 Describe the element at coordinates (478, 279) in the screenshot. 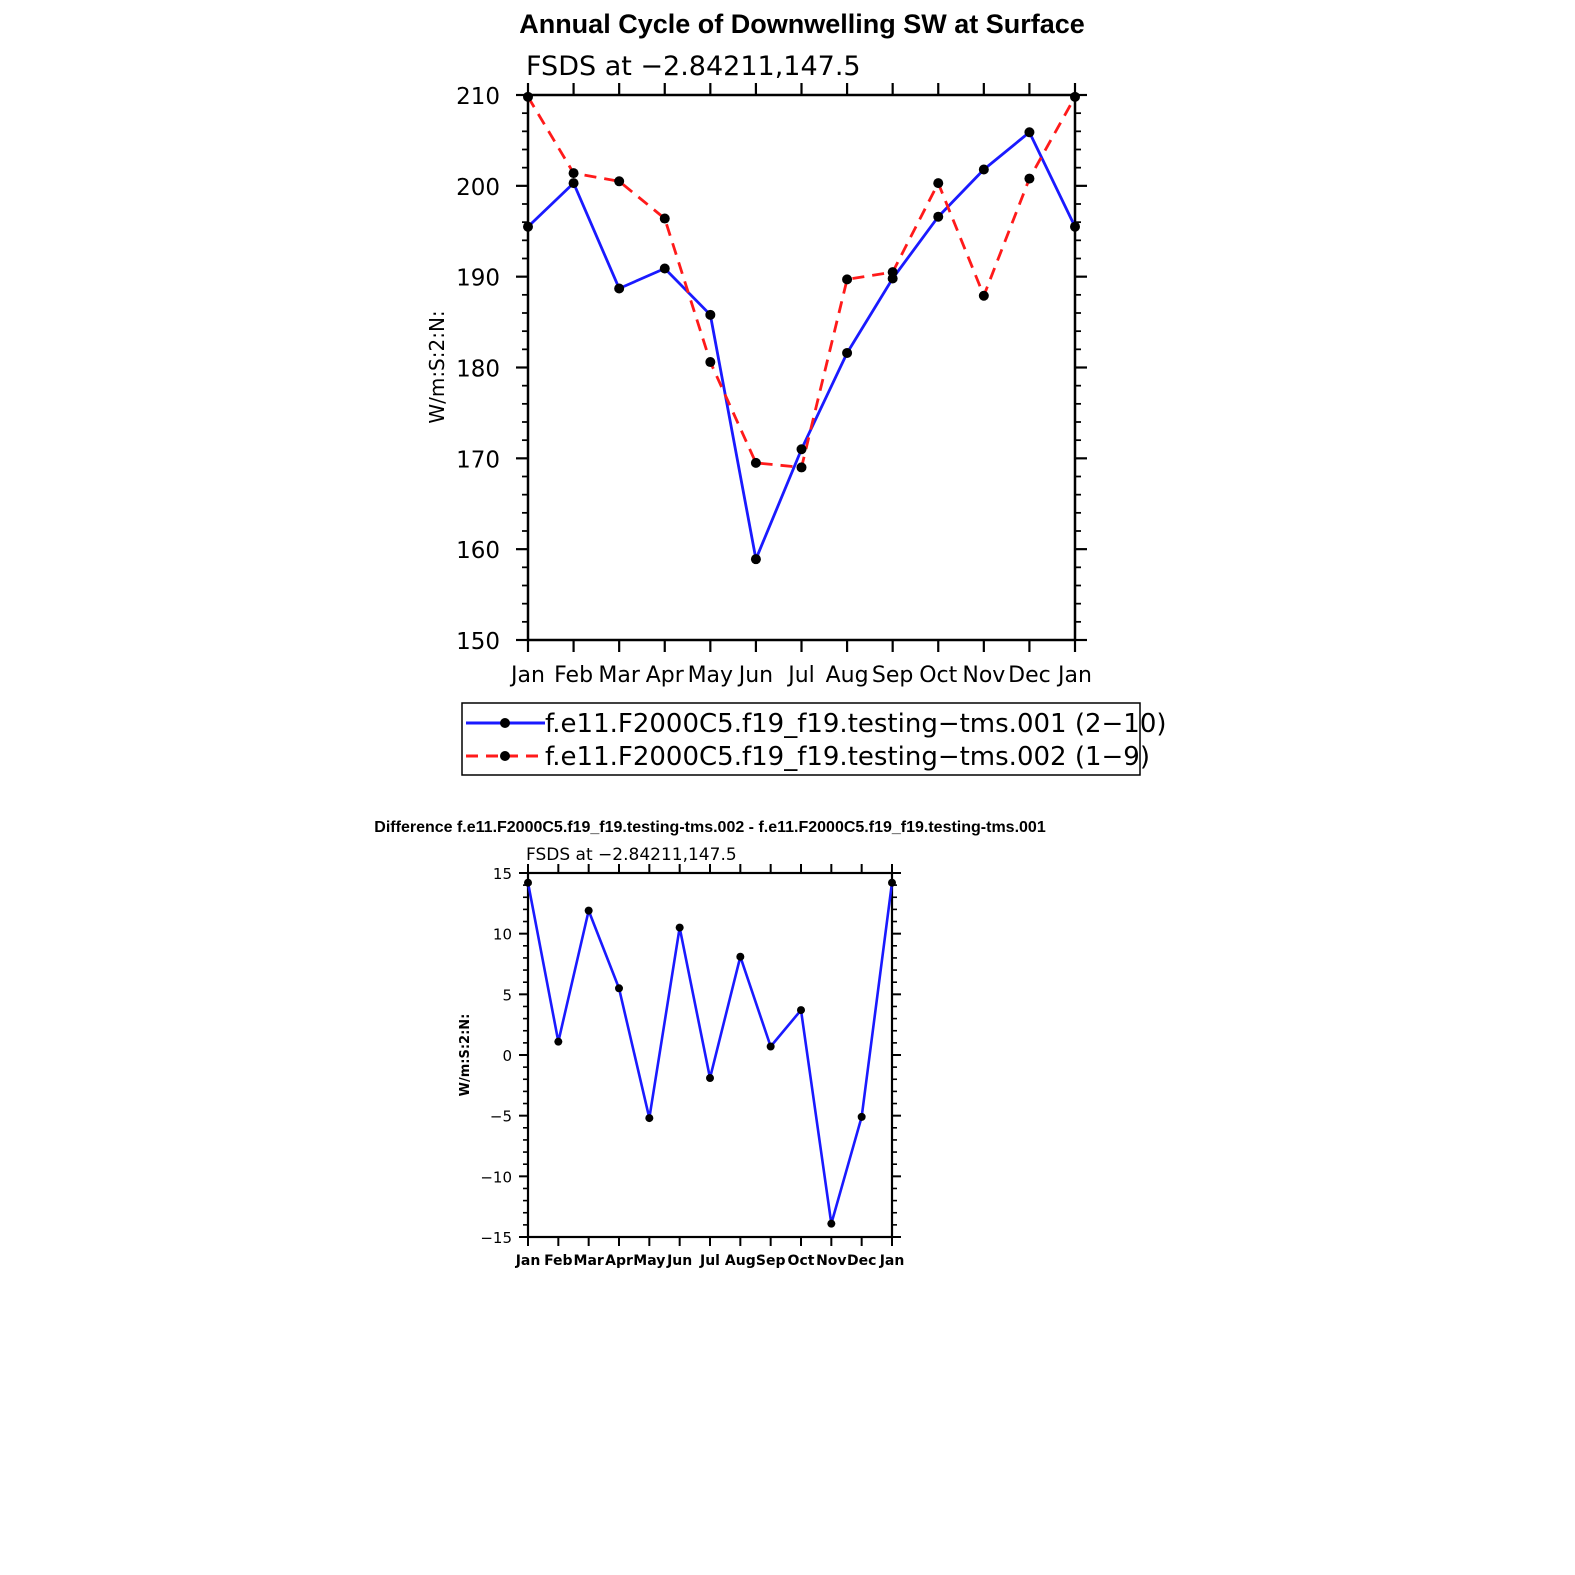

I see `y-tick-label: 190` at that location.